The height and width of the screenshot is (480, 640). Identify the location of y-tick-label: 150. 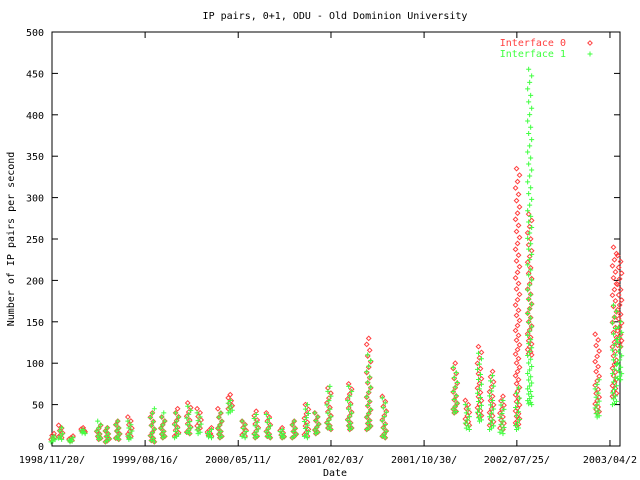
(35, 323).